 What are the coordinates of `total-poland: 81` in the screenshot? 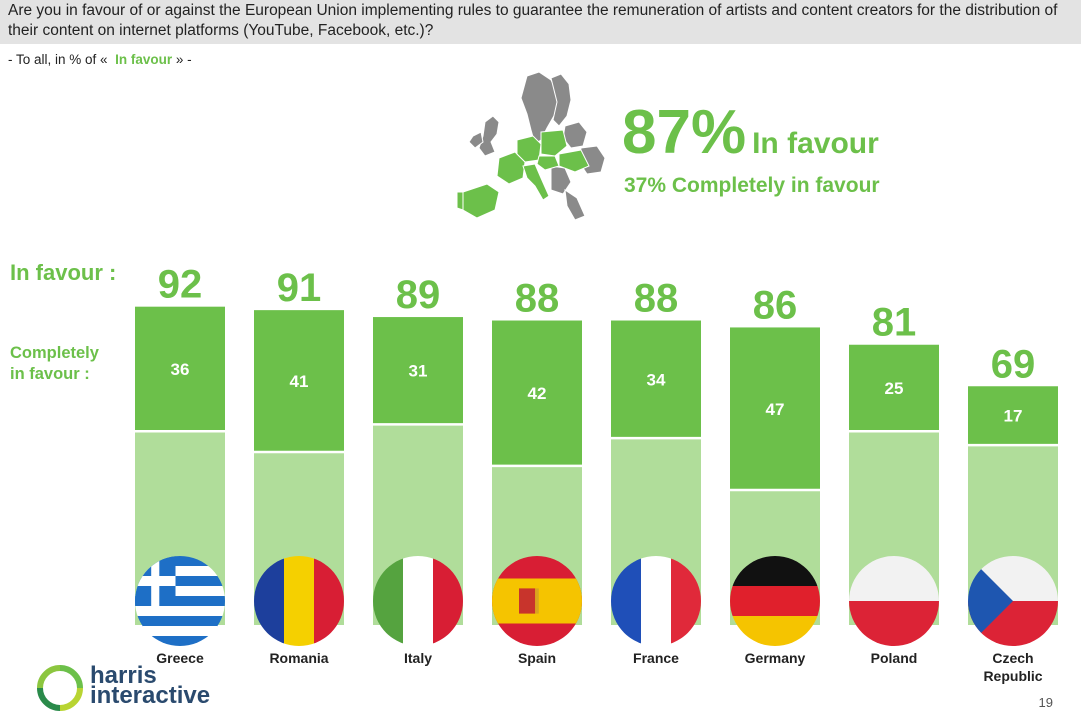 It's located at (894, 323).